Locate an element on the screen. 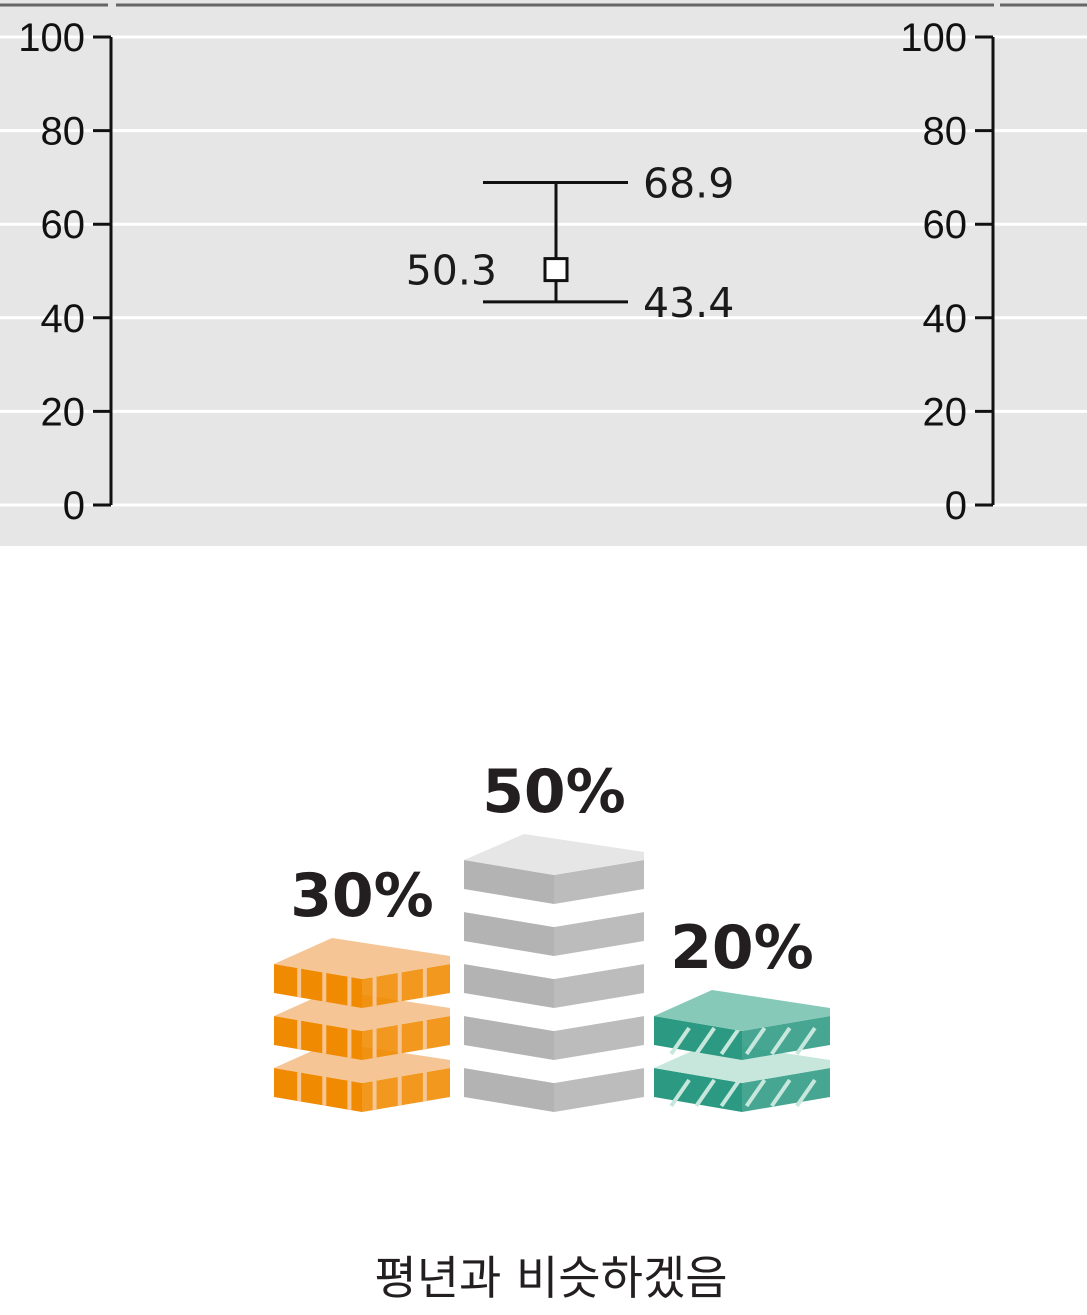  left-axis-tick-label-80: 80 is located at coordinates (63, 132).